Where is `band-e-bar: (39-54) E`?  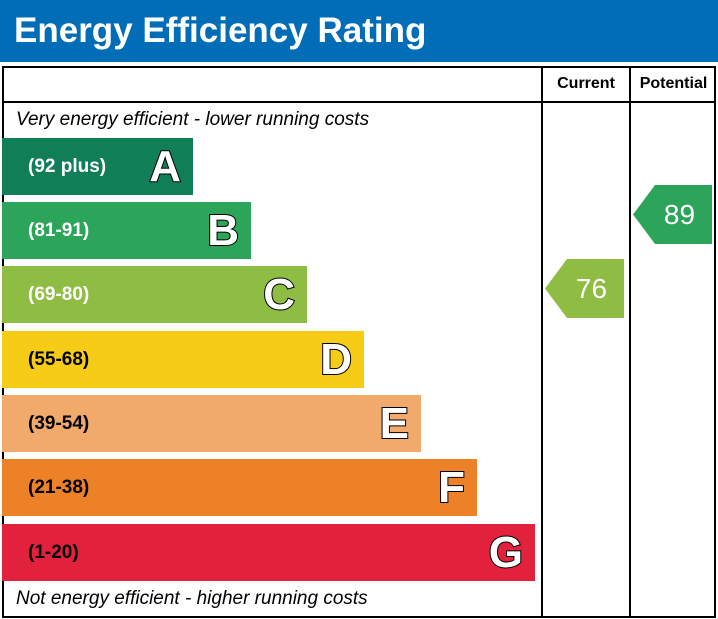
band-e-bar: (39-54) E is located at coordinates (211, 423).